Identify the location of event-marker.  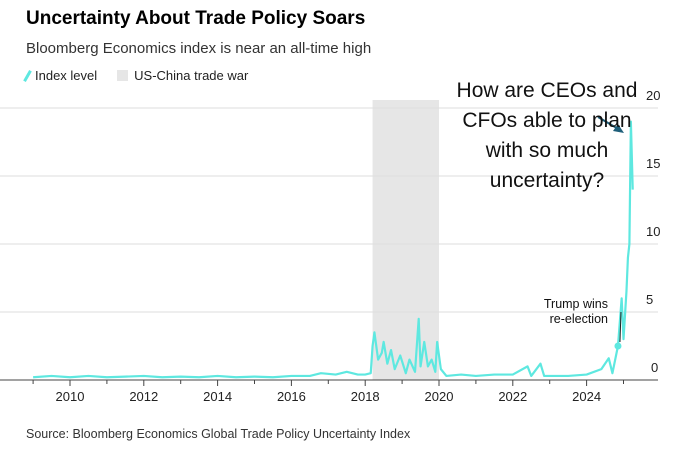
(618, 346).